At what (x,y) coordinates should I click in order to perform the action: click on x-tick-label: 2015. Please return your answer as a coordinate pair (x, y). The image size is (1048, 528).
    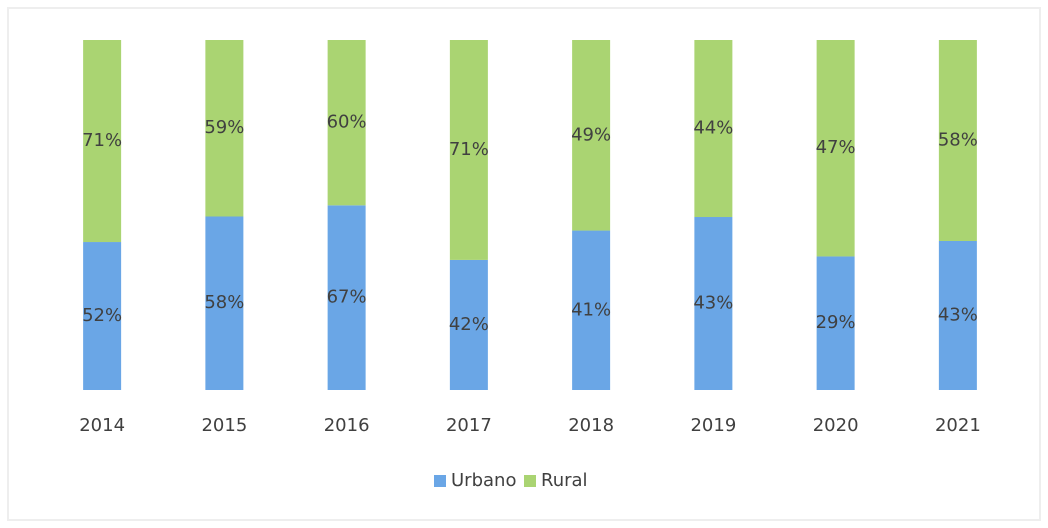
    Looking at the image, I should click on (224, 425).